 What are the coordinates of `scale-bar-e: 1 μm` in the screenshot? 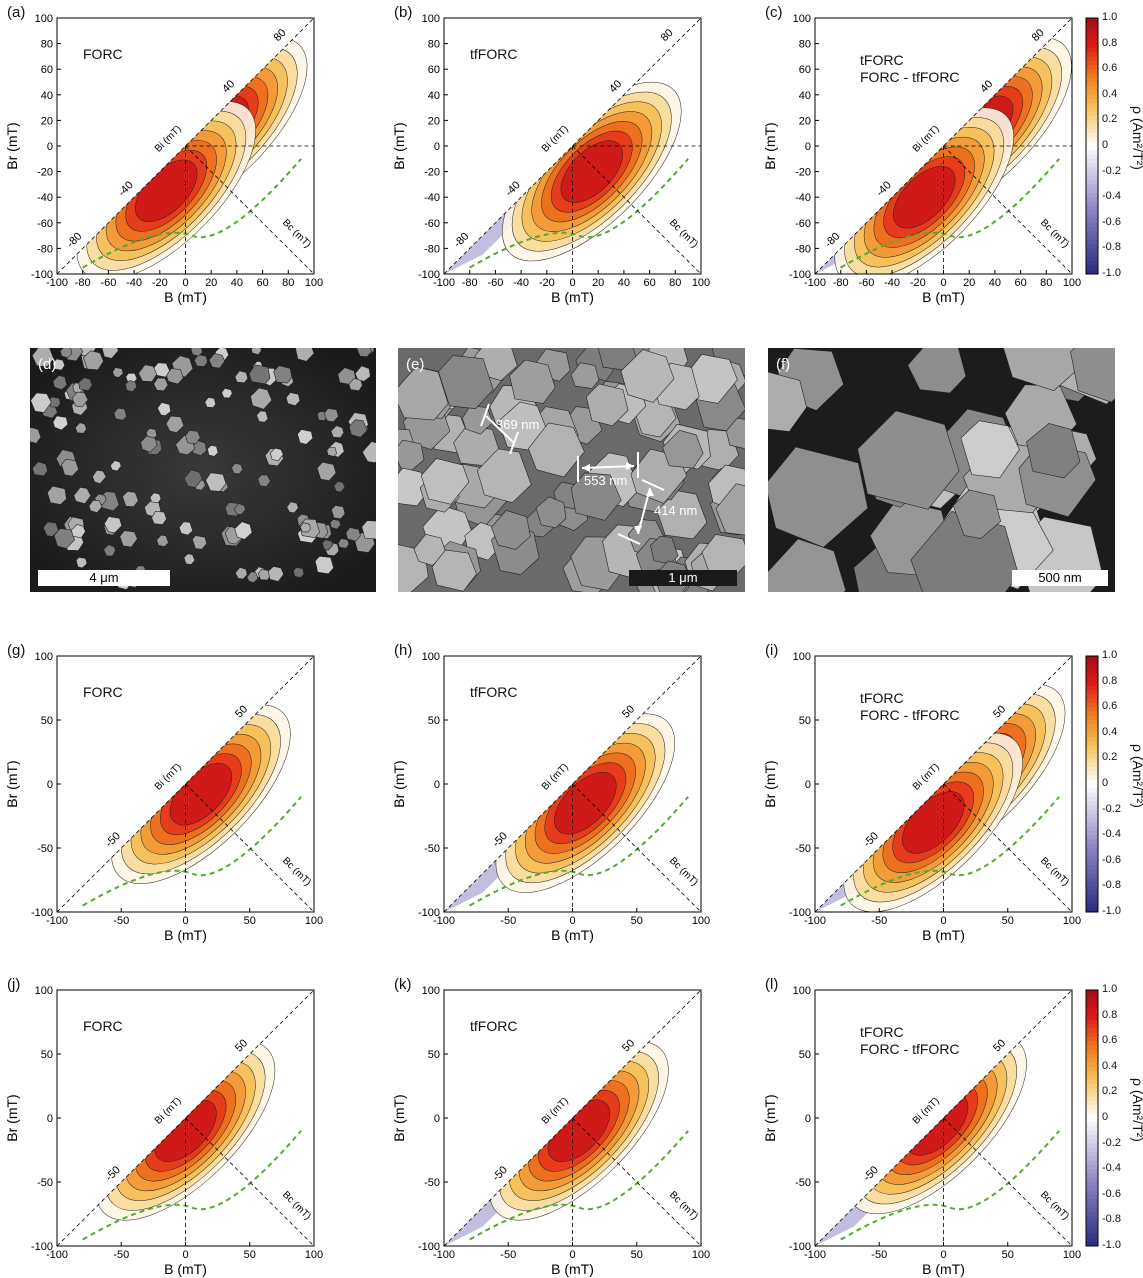 It's located at (683, 578).